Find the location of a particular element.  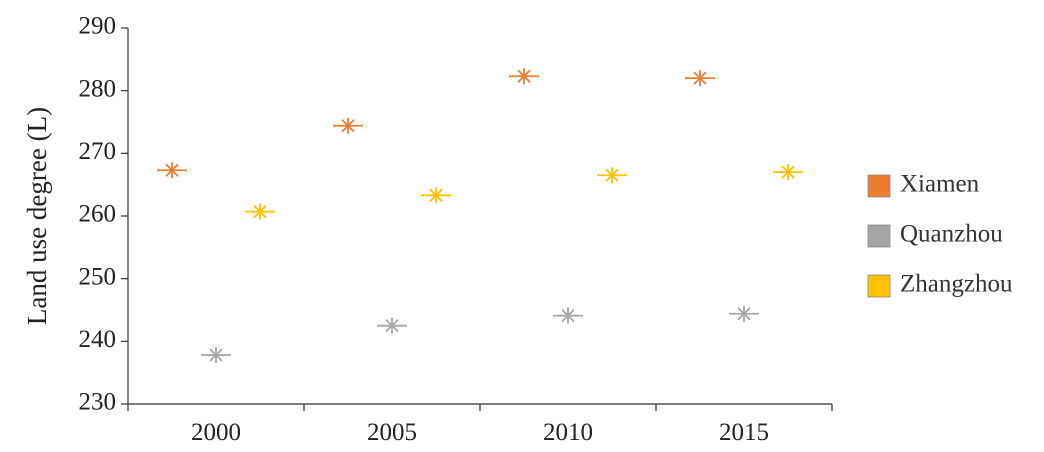

y-tick-label: 230 is located at coordinates (98, 402).